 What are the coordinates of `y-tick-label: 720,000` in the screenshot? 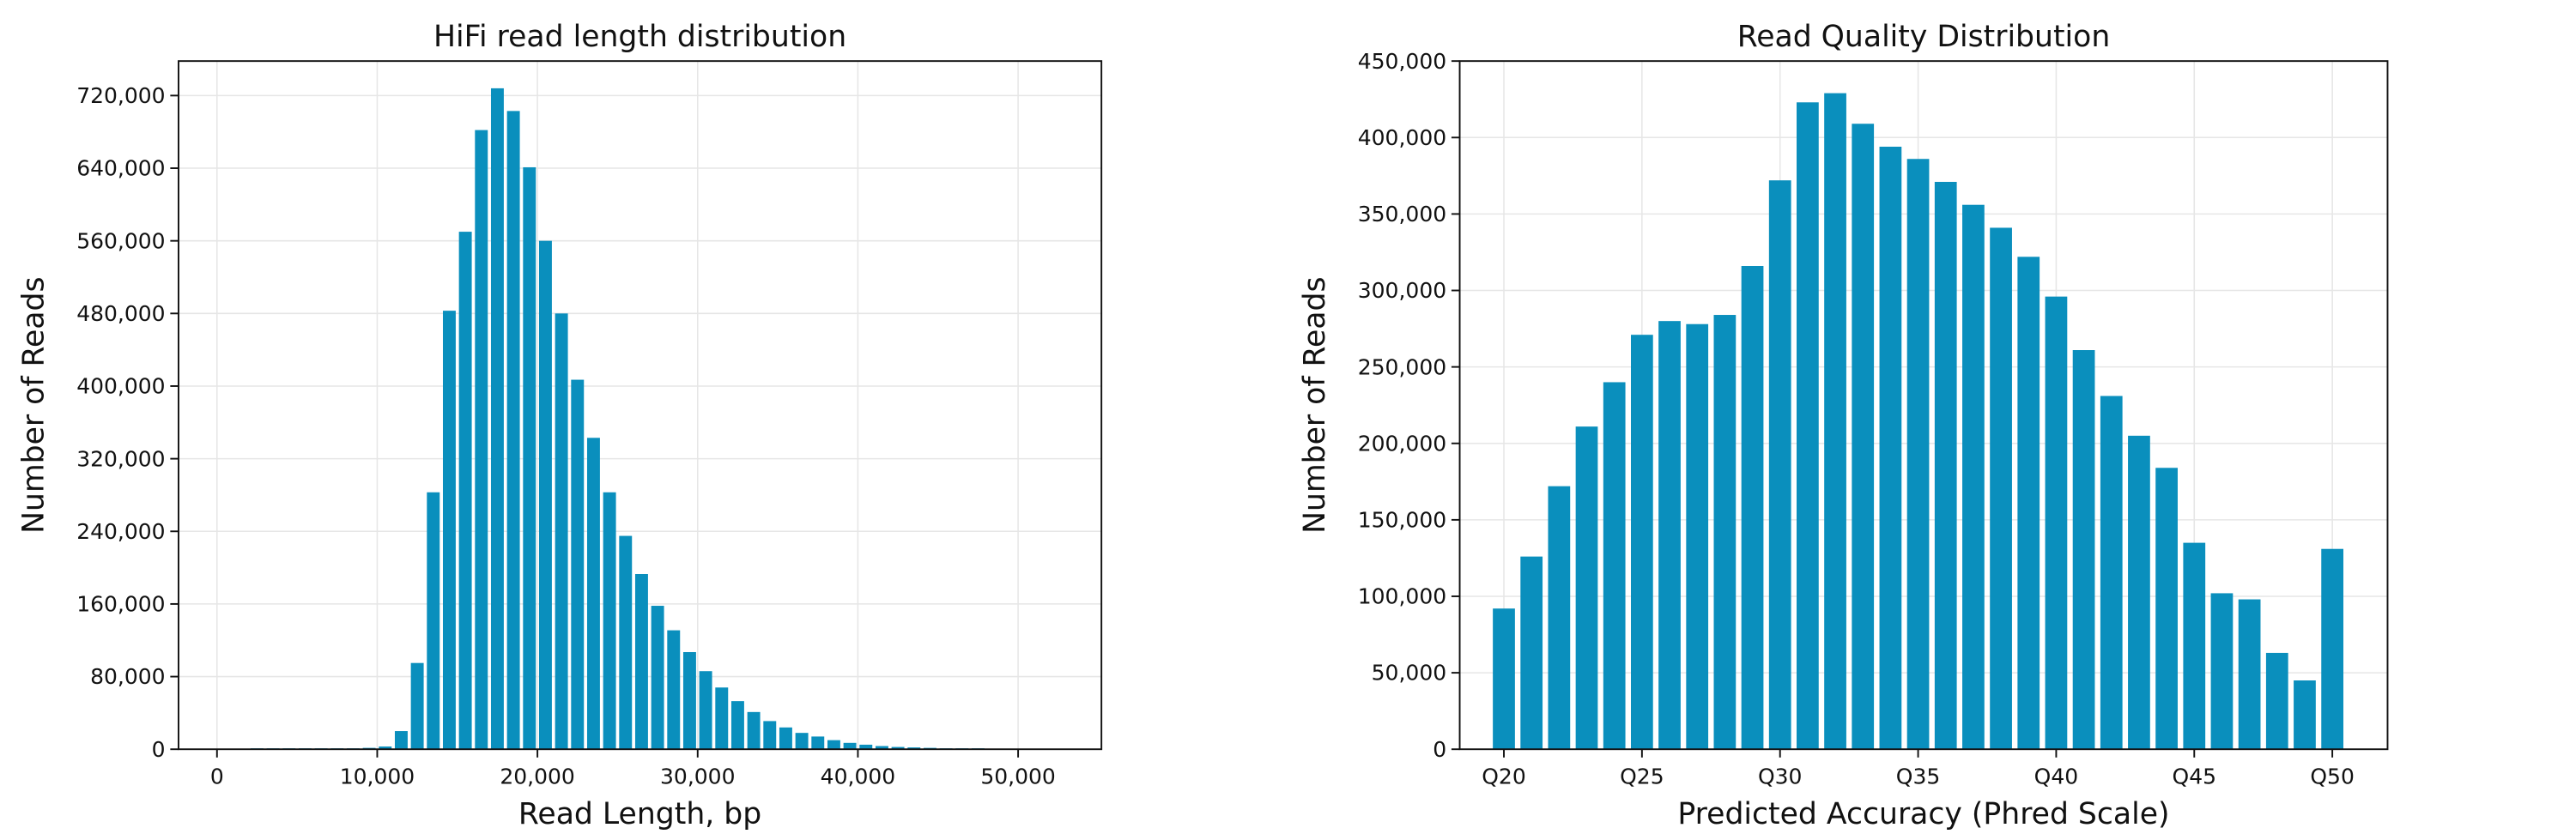 It's located at (120, 96).